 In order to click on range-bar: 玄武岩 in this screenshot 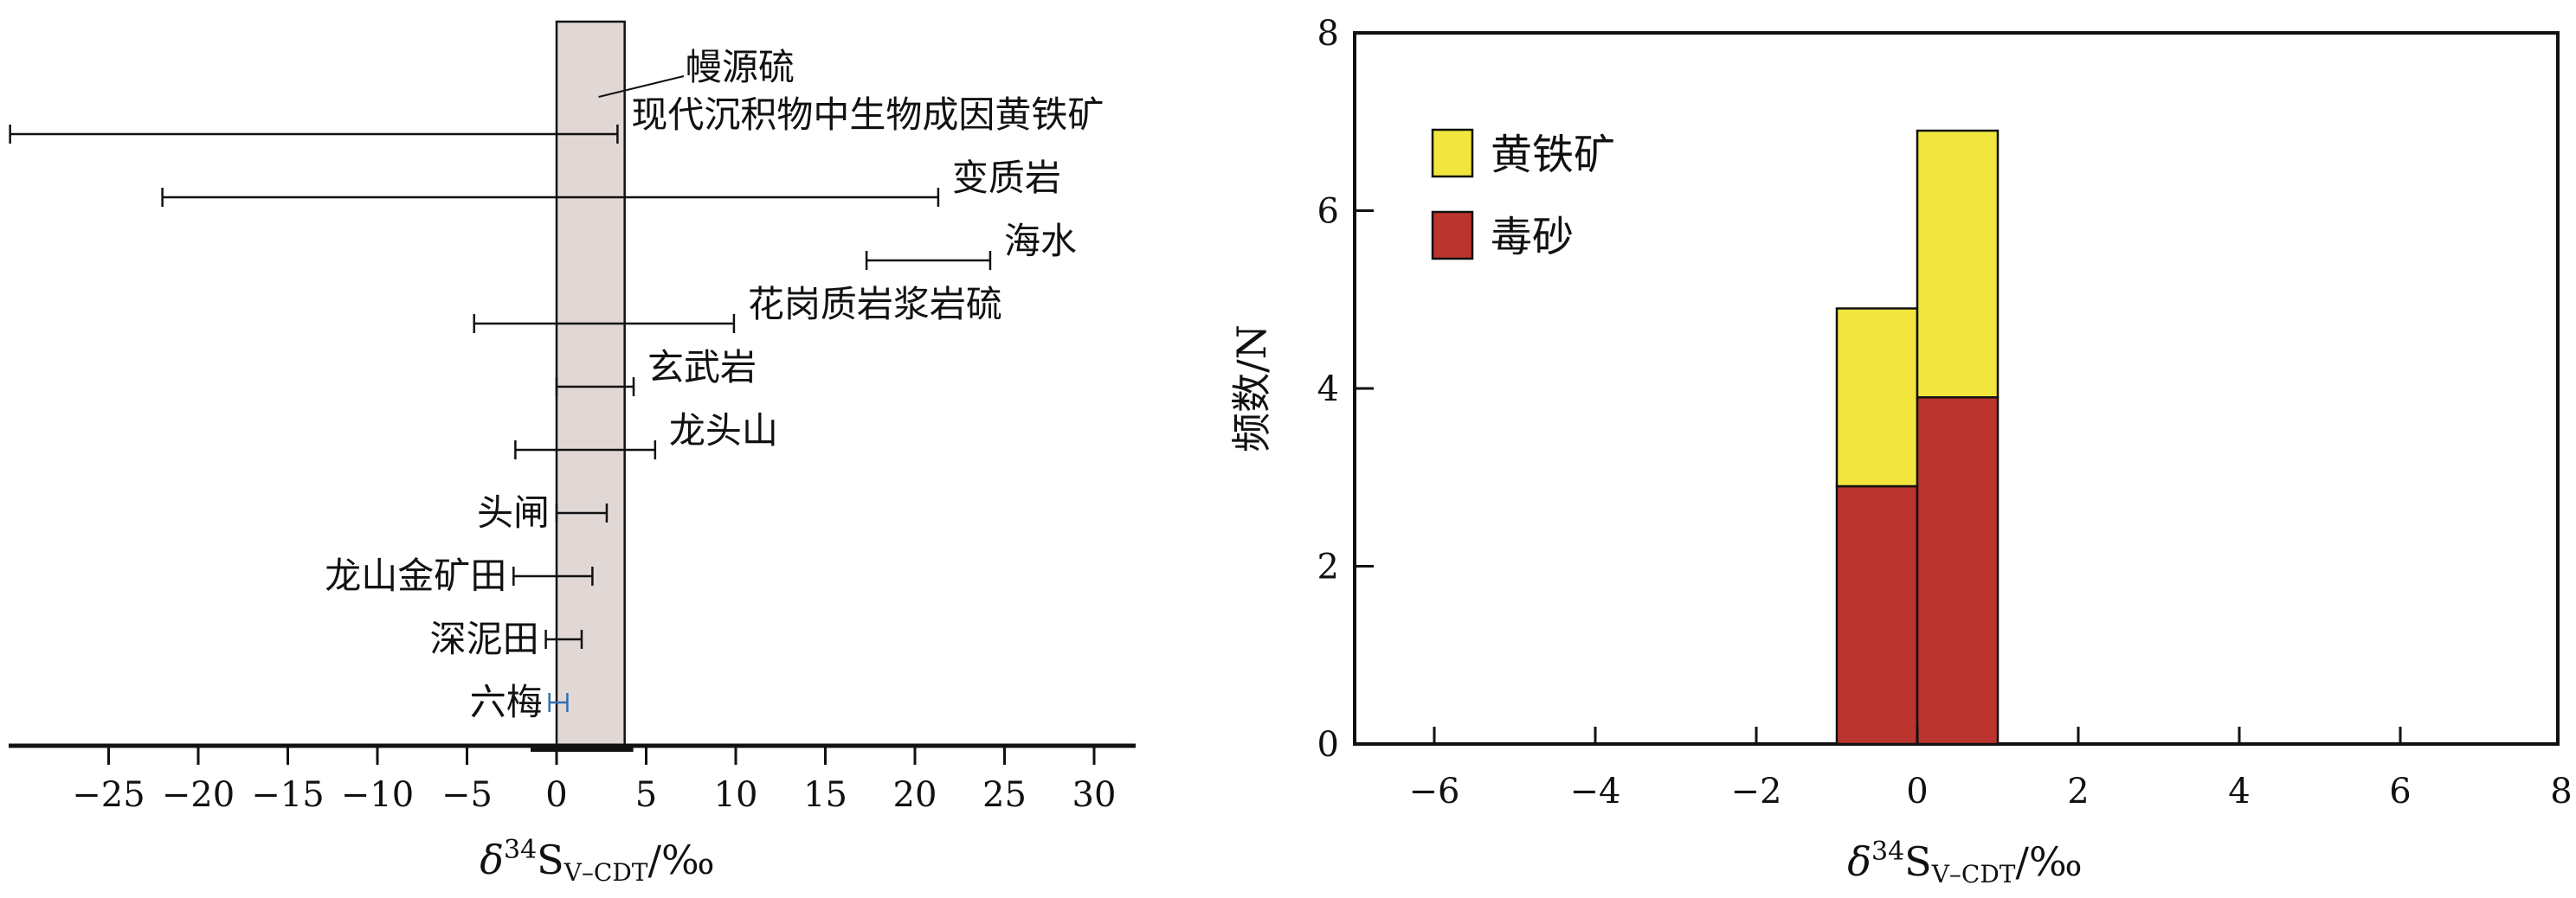, I will do `click(656, 371)`.